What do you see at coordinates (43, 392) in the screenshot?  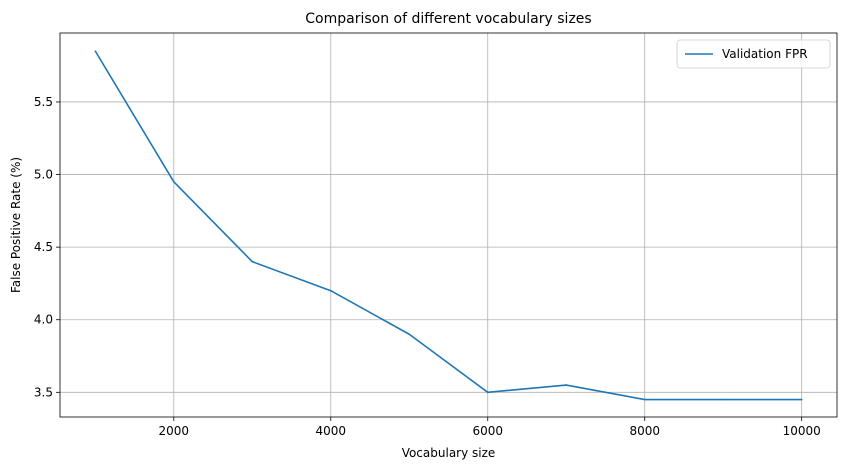 I see `y-tick-label: 3.5` at bounding box center [43, 392].